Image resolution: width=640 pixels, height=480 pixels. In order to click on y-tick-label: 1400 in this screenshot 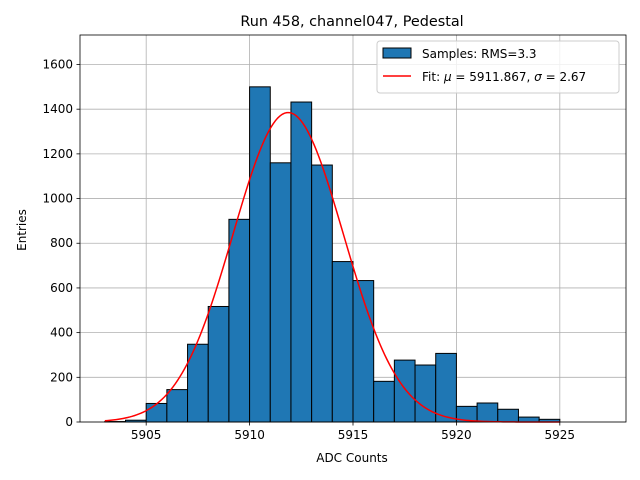, I will do `click(57, 109)`.